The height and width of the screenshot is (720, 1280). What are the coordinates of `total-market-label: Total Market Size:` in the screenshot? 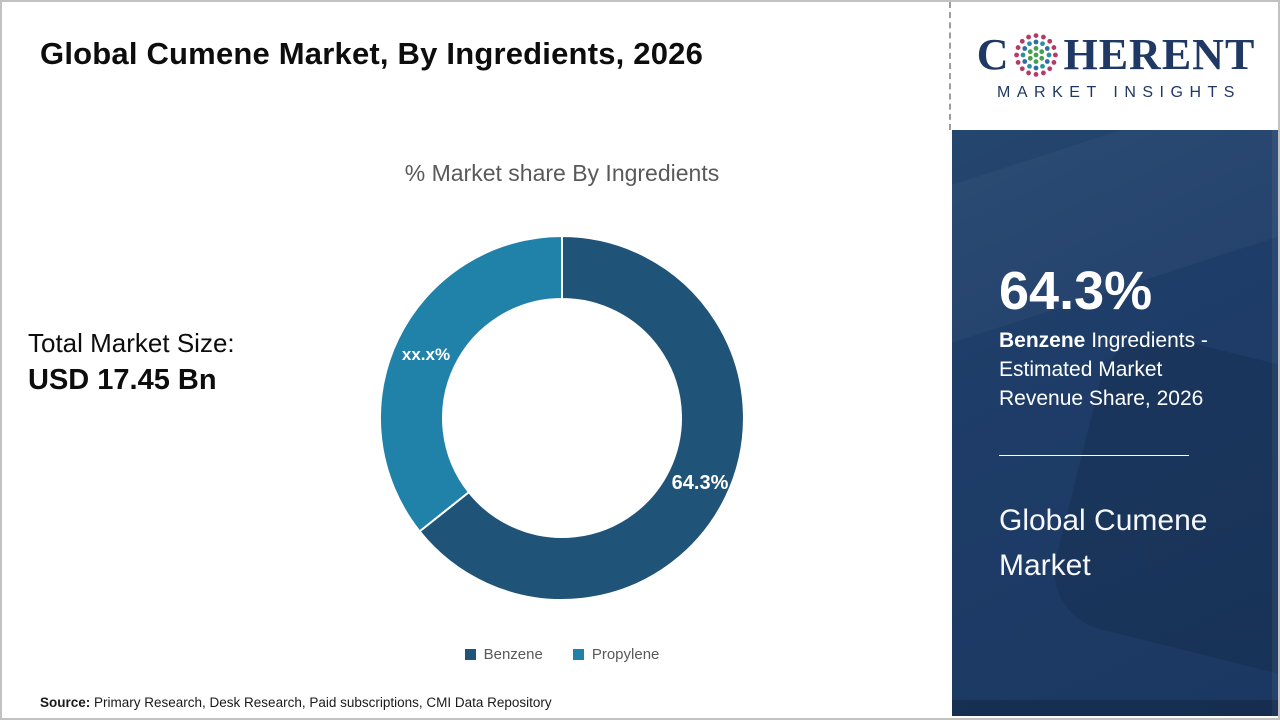 It's located at (131, 343).